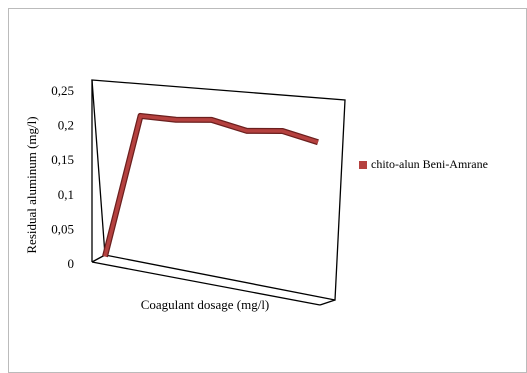 Image resolution: width=527 pixels, height=373 pixels. What do you see at coordinates (66, 125) in the screenshot?
I see `y-tick-label: 0,2` at bounding box center [66, 125].